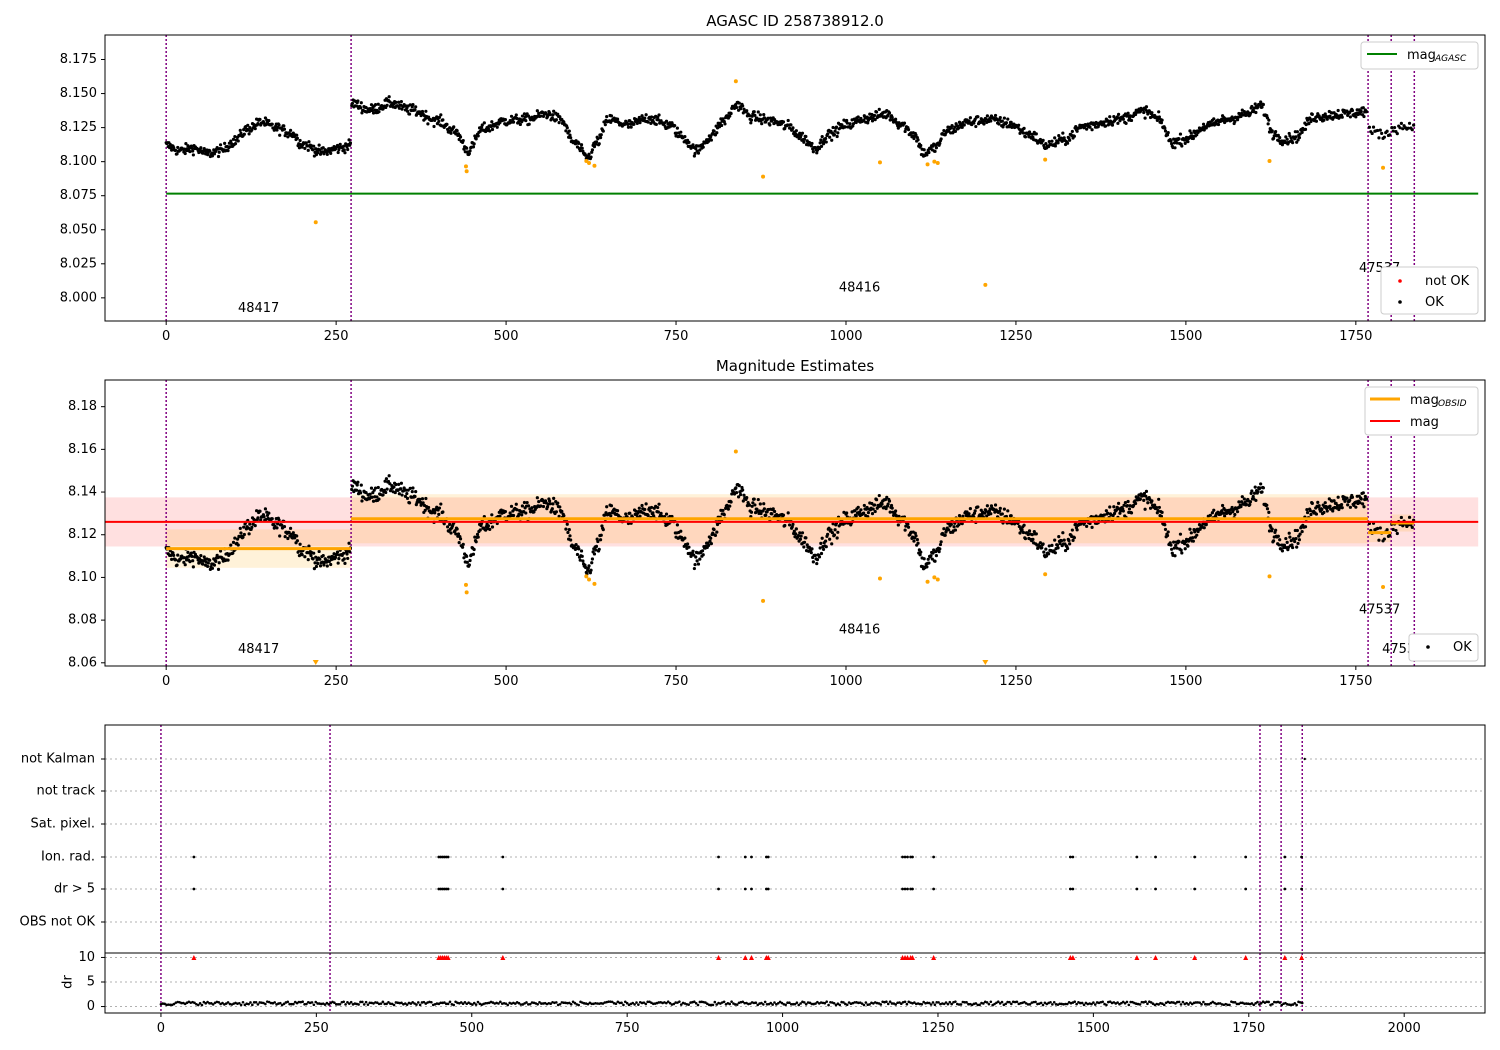  Describe the element at coordinates (506, 681) in the screenshot. I see `estimates-xtick-label: 500` at that location.